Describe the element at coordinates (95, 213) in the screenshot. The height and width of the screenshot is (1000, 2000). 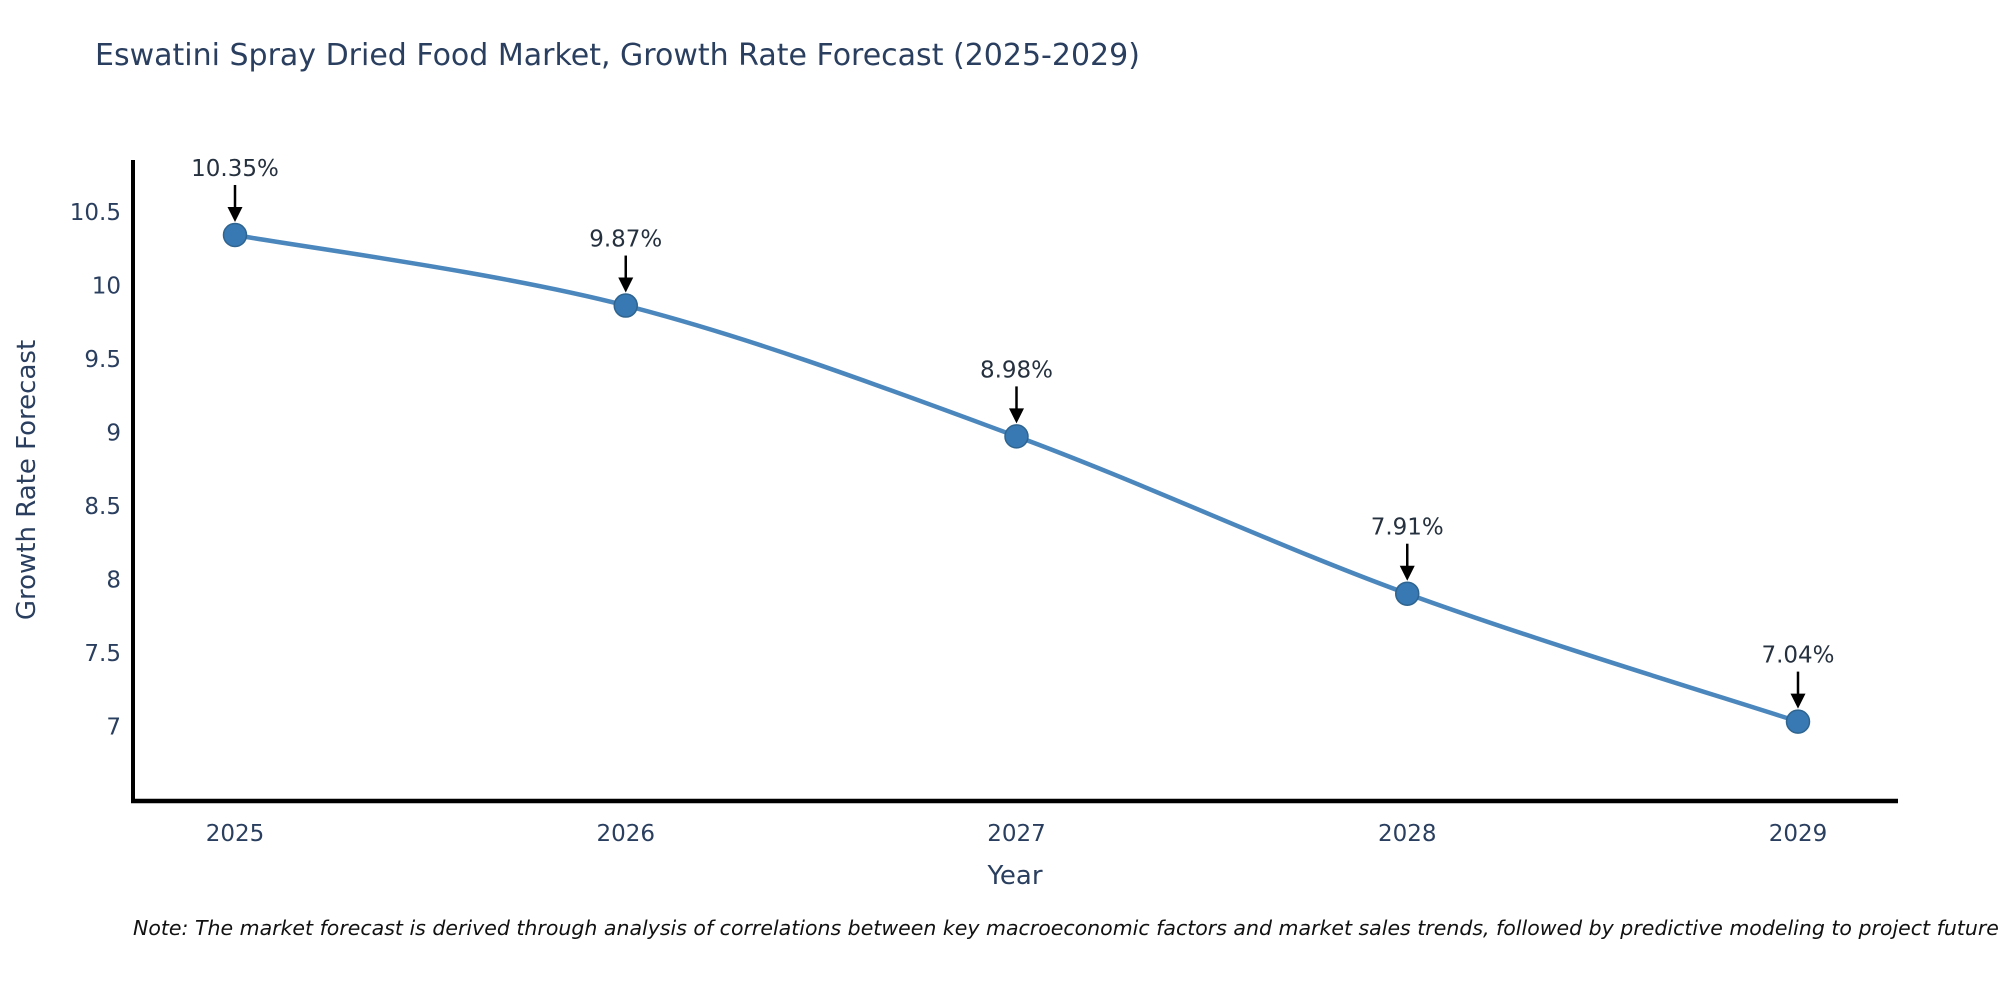
I see `y-tick-label: 10.5` at that location.